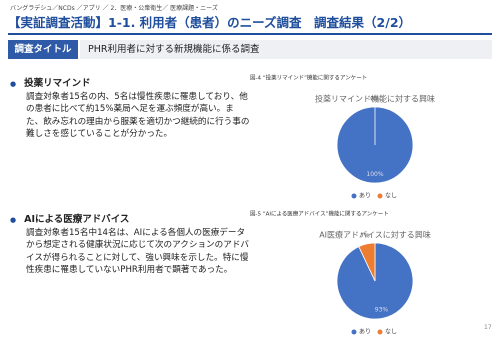  Describe the element at coordinates (365, 236) in the screenshot. I see `data-label: 7%` at that location.